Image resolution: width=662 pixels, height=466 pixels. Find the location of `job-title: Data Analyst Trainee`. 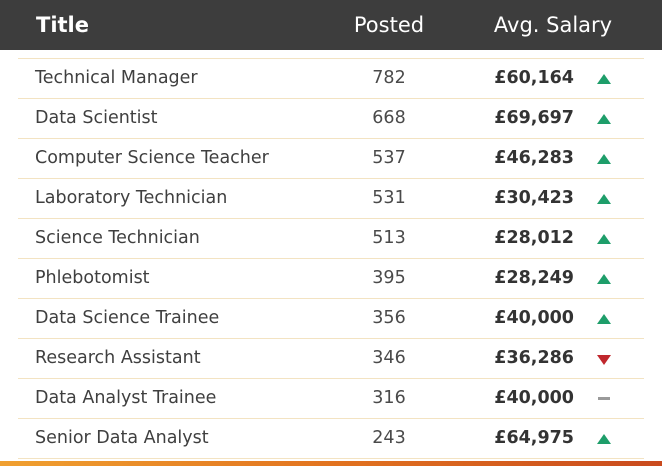

job-title: Data Analyst Trainee is located at coordinates (126, 398).